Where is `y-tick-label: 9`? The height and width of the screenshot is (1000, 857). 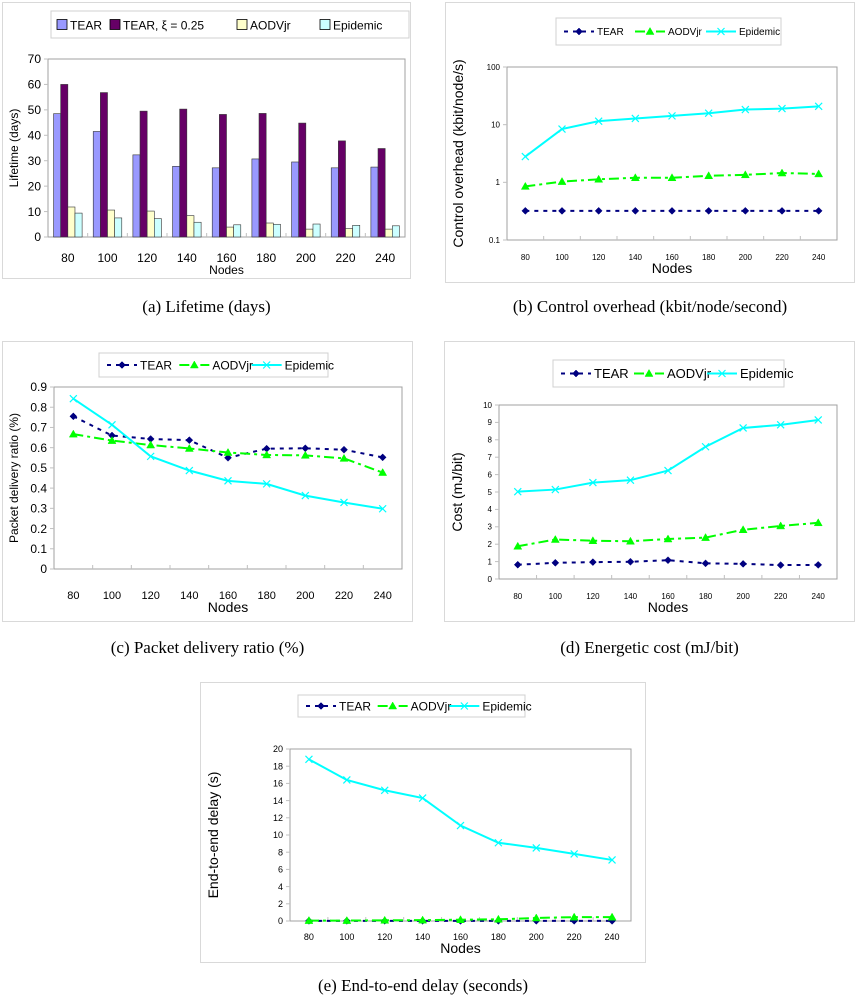 y-tick-label: 9 is located at coordinates (490, 422).